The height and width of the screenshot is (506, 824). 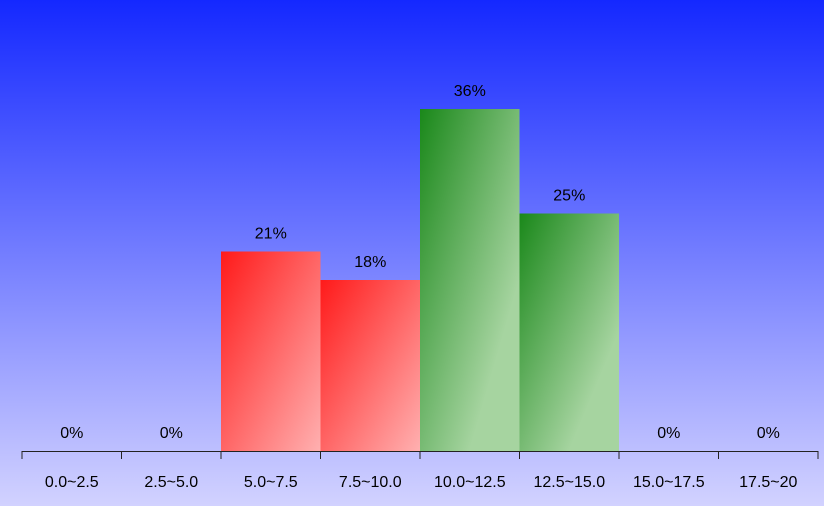 What do you see at coordinates (171, 482) in the screenshot?
I see `x-tick-label-2.5~5.0: 2.5~5.0` at bounding box center [171, 482].